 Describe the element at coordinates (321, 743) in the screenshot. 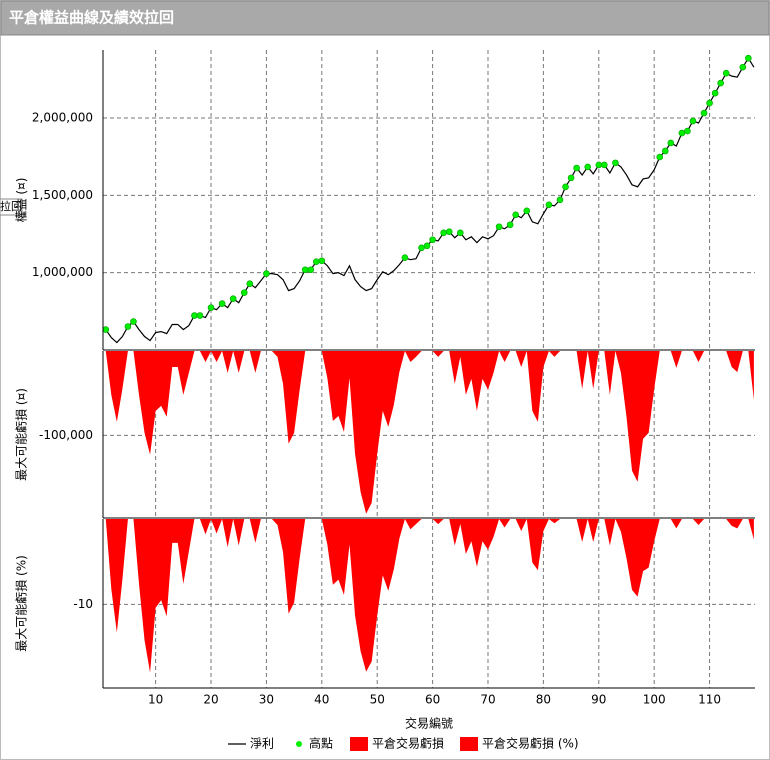

I see `legend-label: 高點` at that location.